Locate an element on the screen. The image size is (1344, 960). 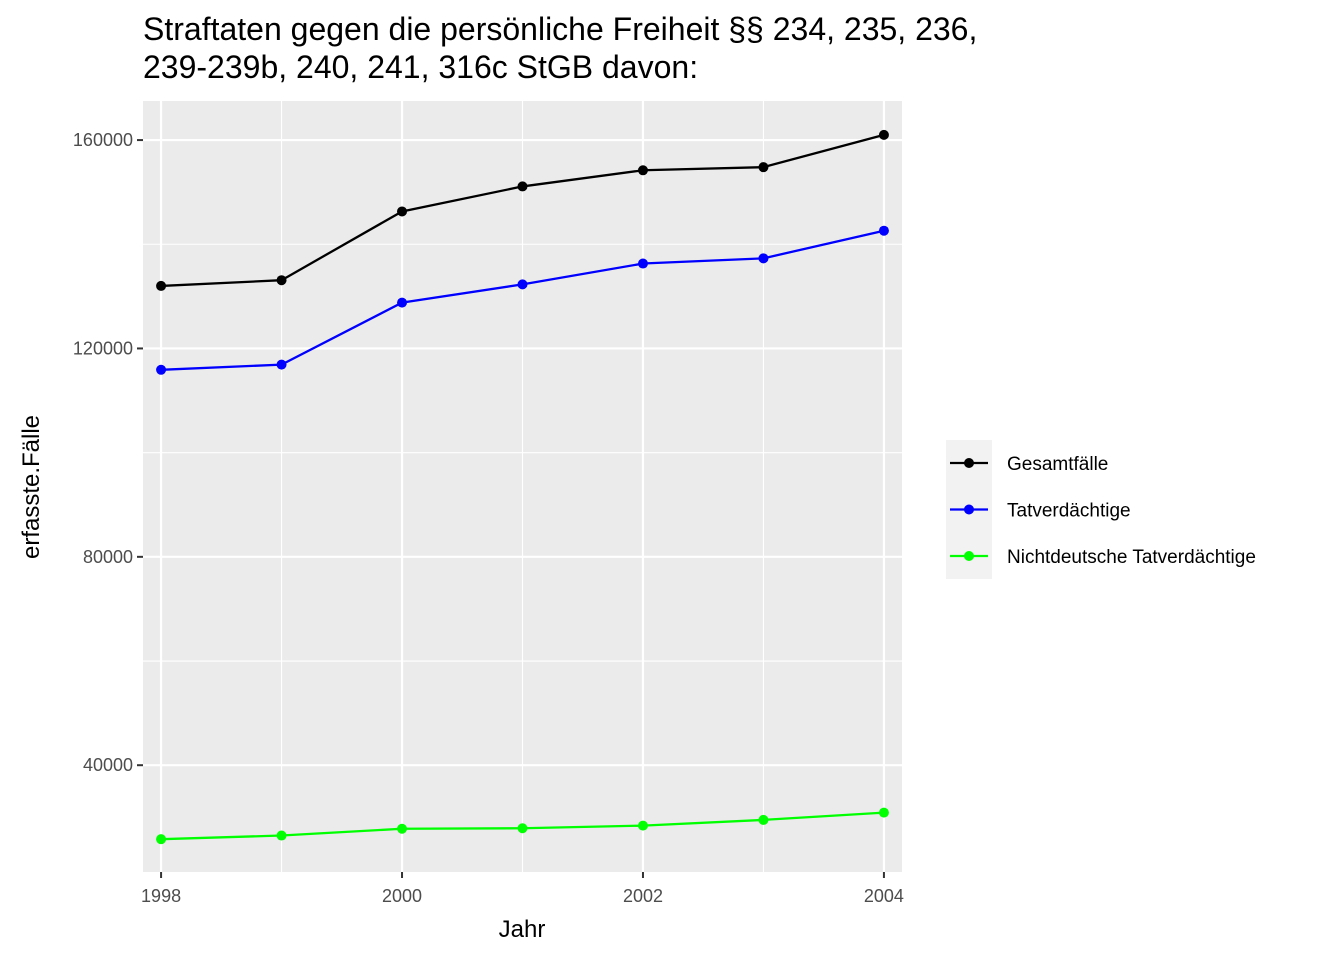
y-axis-title: erfasste.Fälle is located at coordinates (31, 487).